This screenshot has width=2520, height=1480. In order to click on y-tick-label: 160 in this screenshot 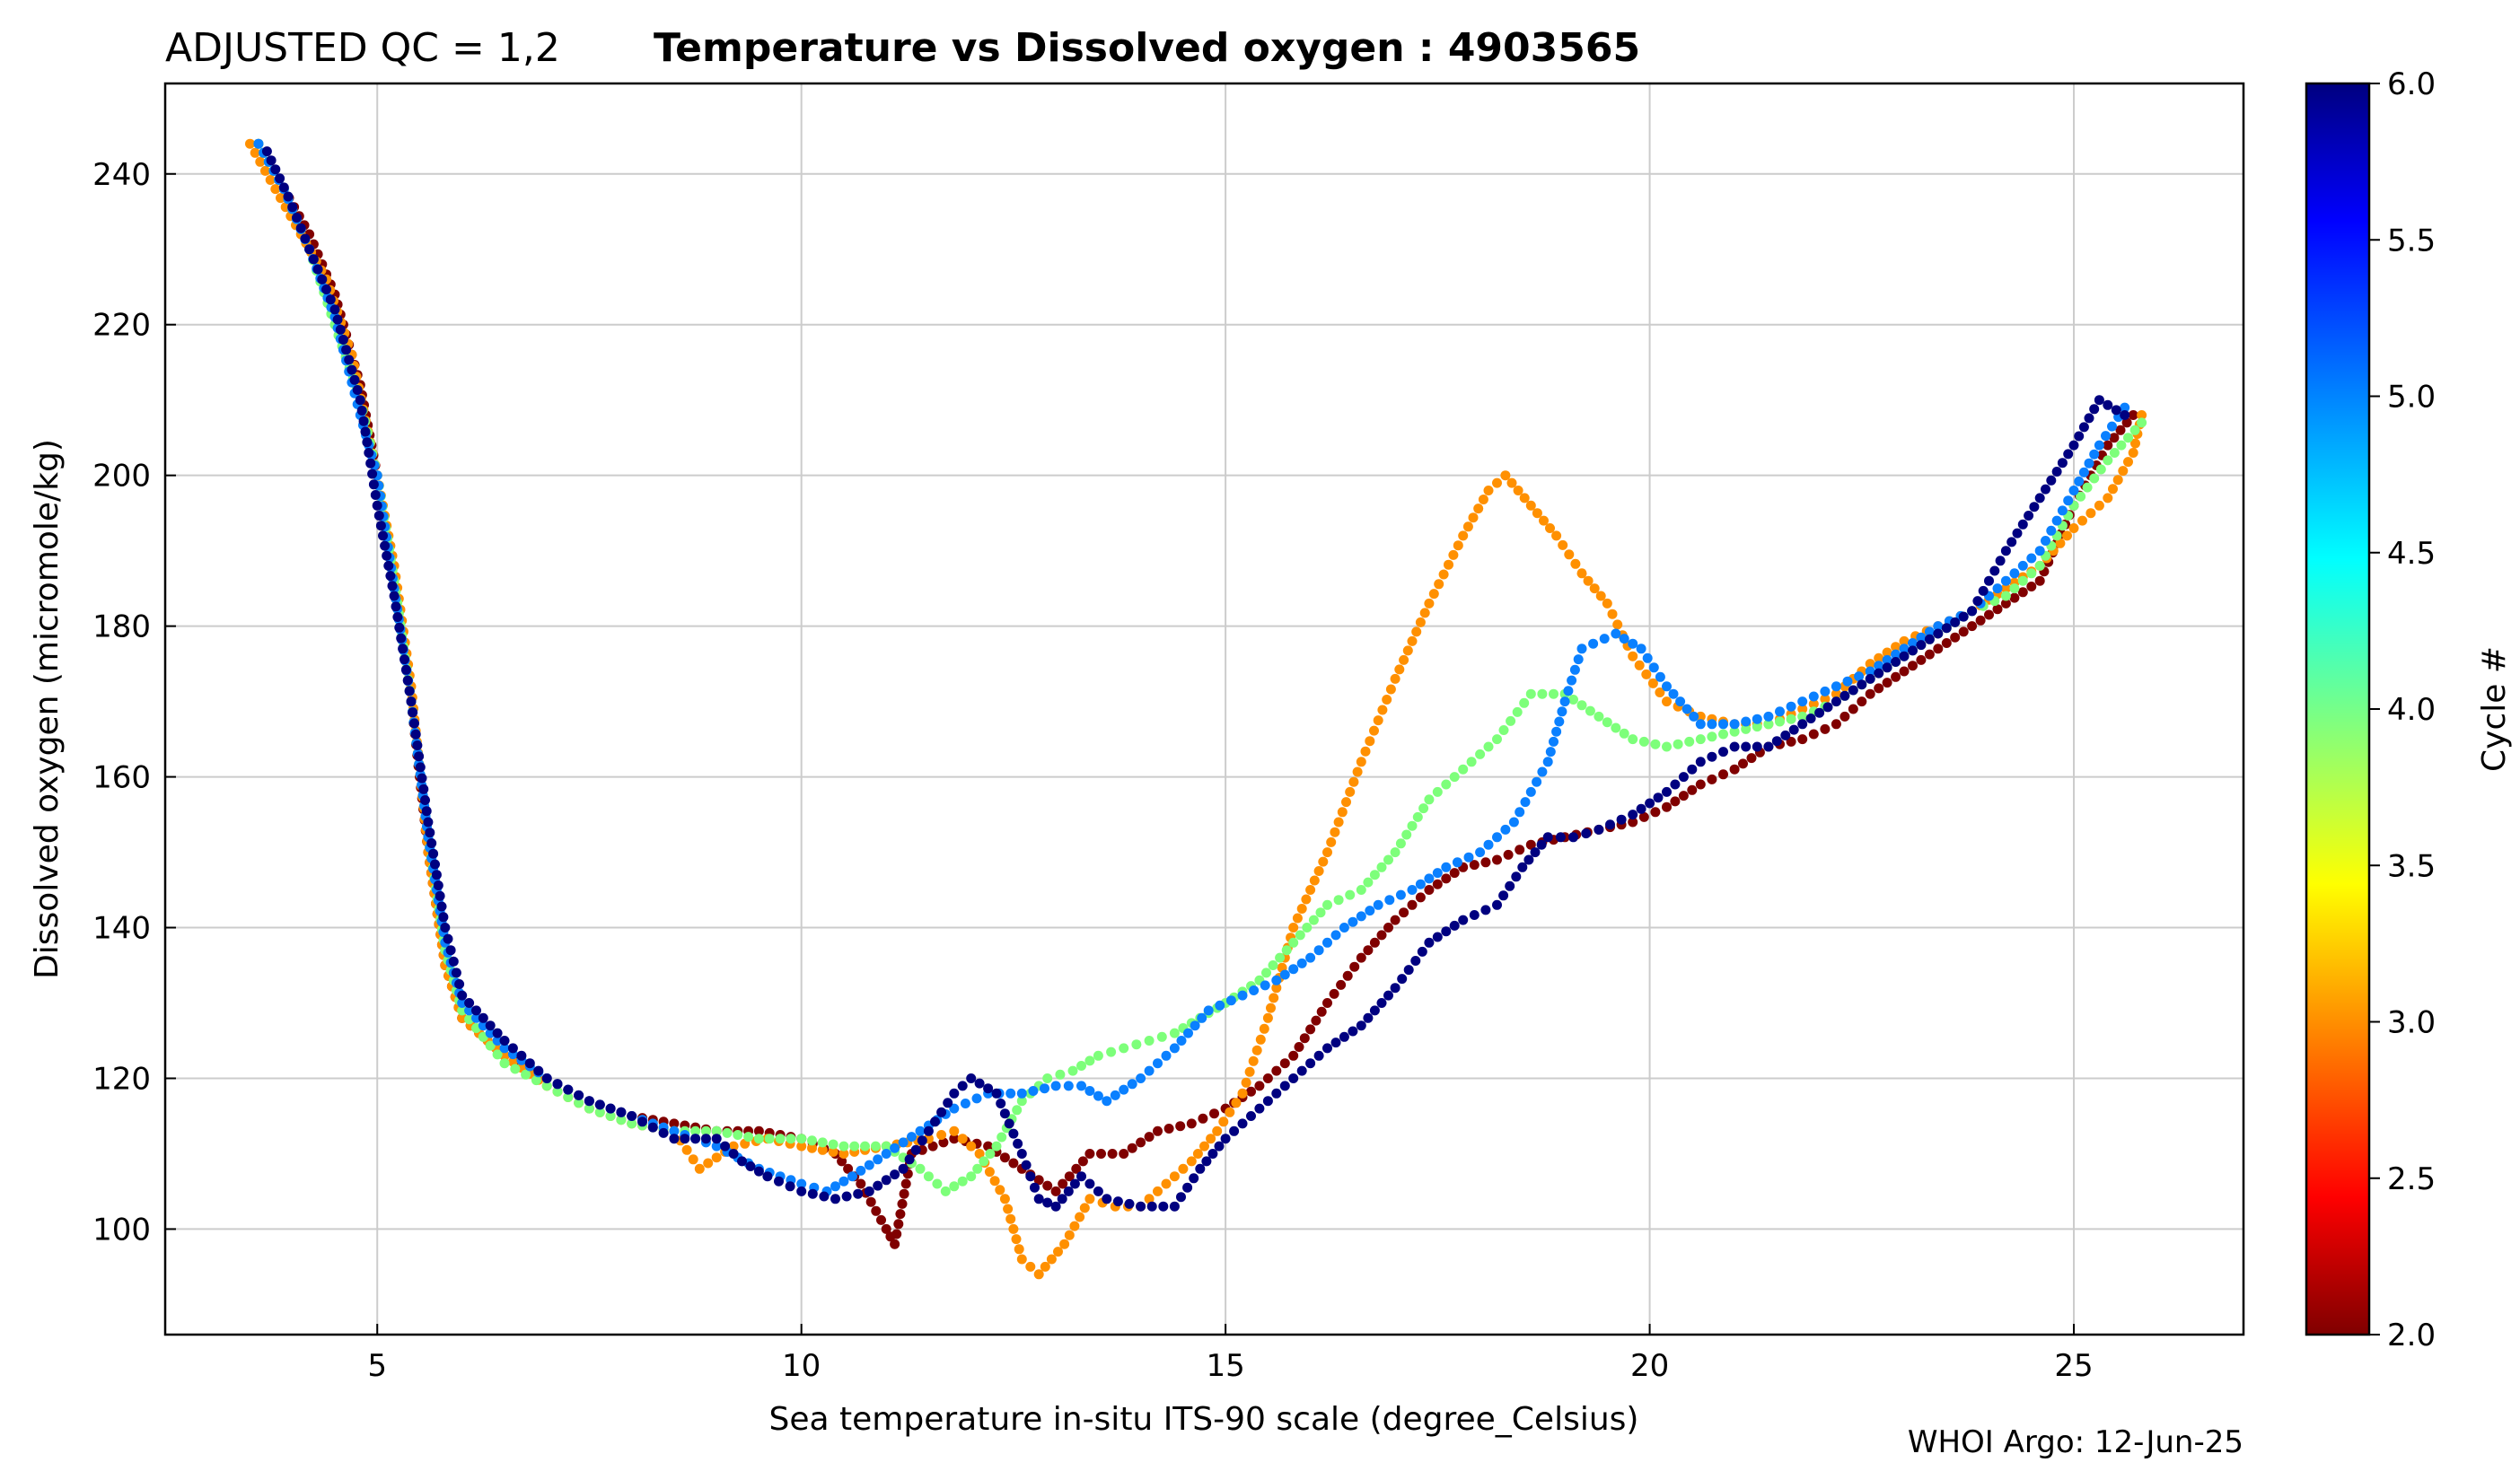, I will do `click(122, 778)`.